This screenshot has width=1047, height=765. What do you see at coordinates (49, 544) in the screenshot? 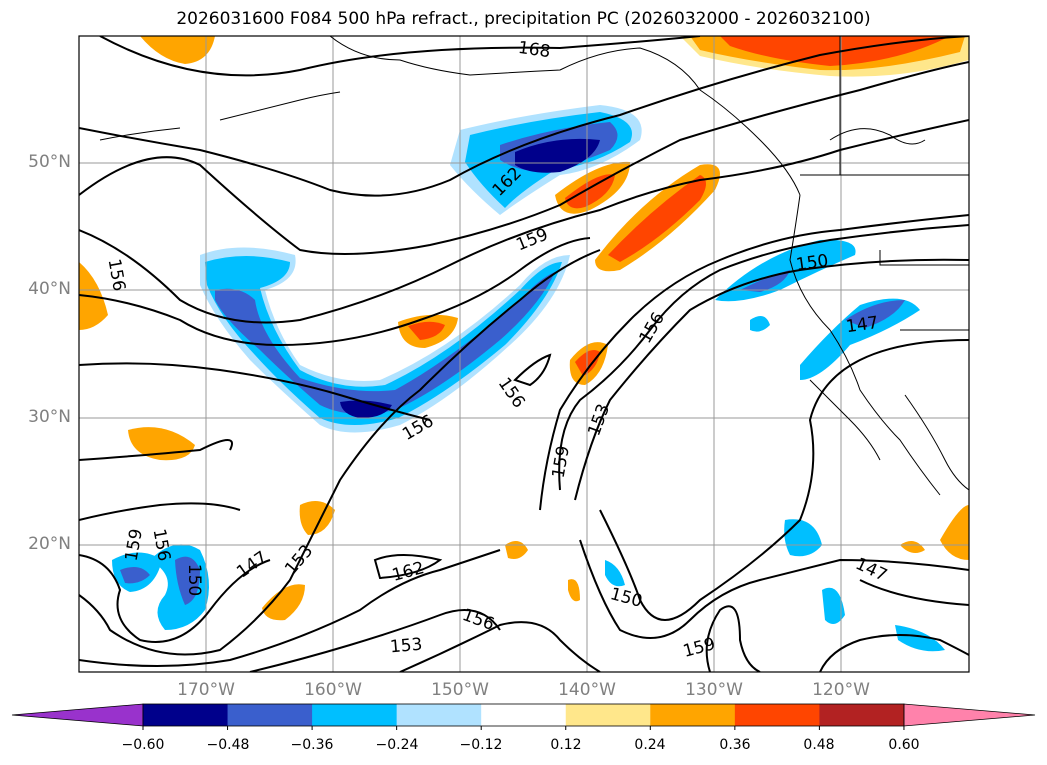
I see `lat-label-20n: 20°N` at bounding box center [49, 544].